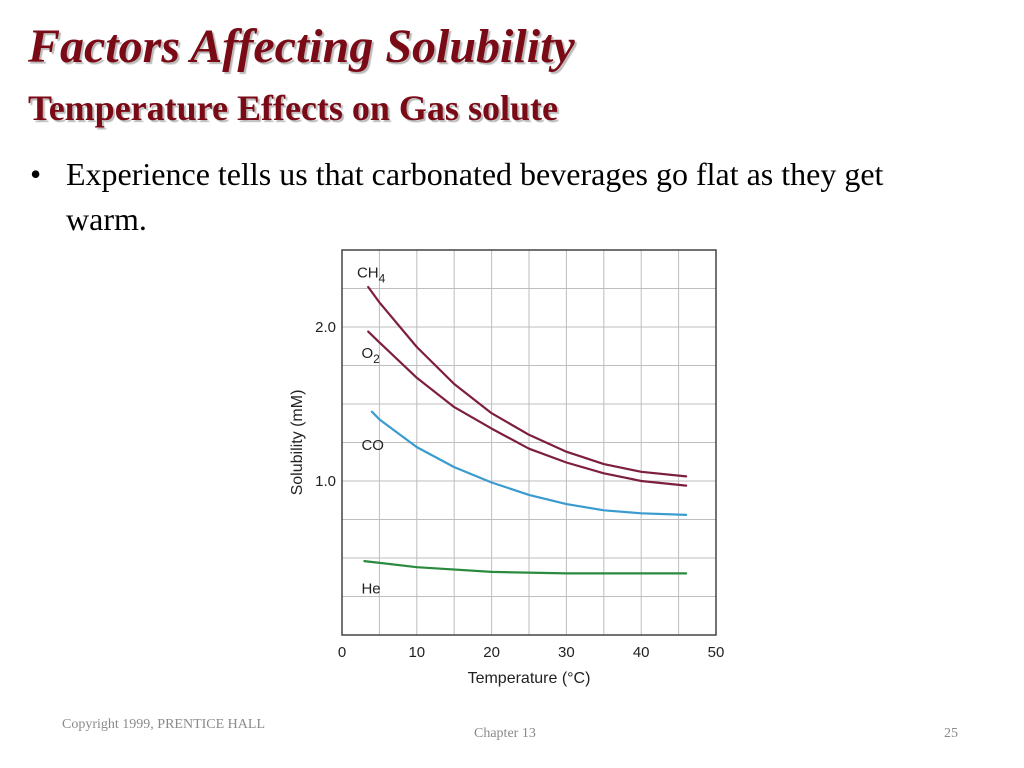 This screenshot has height=768, width=1024. I want to click on x-tick-label: 40, so click(641, 652).